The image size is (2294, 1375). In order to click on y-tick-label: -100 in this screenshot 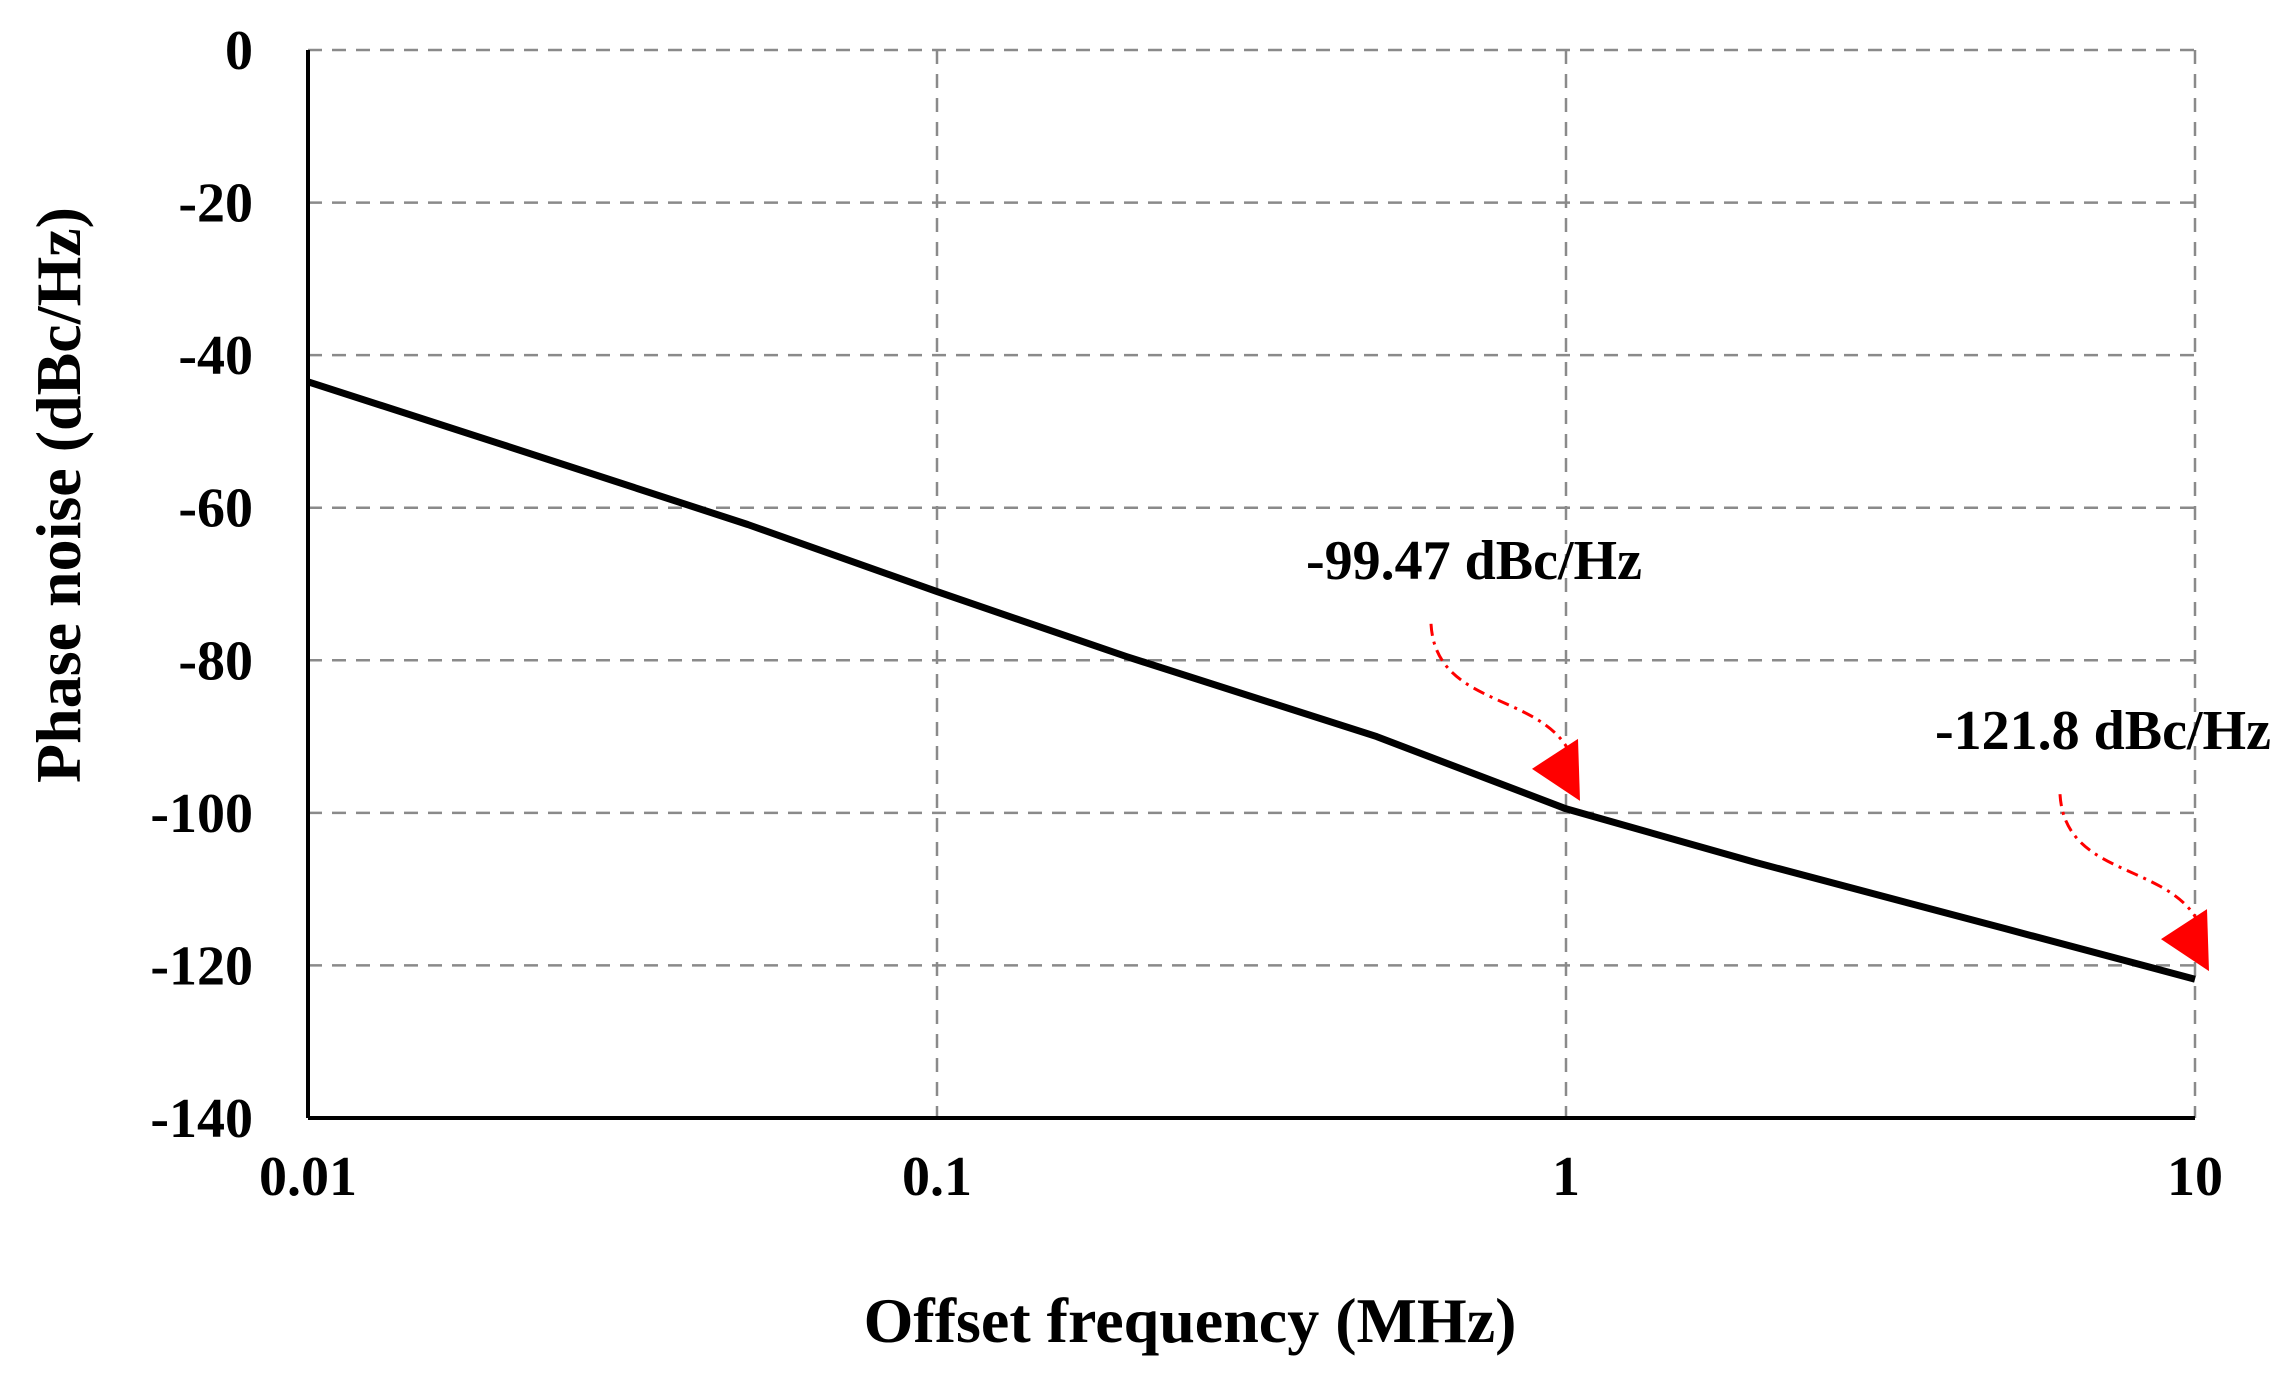, I will do `click(201, 814)`.